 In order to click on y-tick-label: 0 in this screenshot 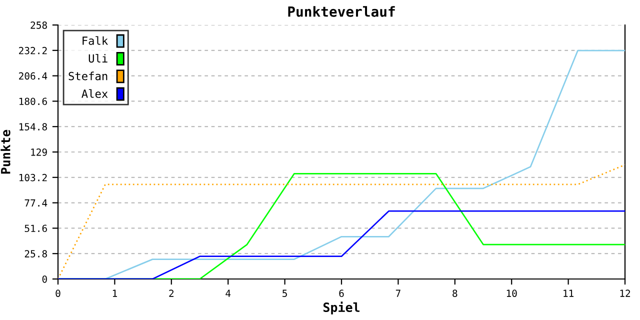, I will do `click(44, 279)`.